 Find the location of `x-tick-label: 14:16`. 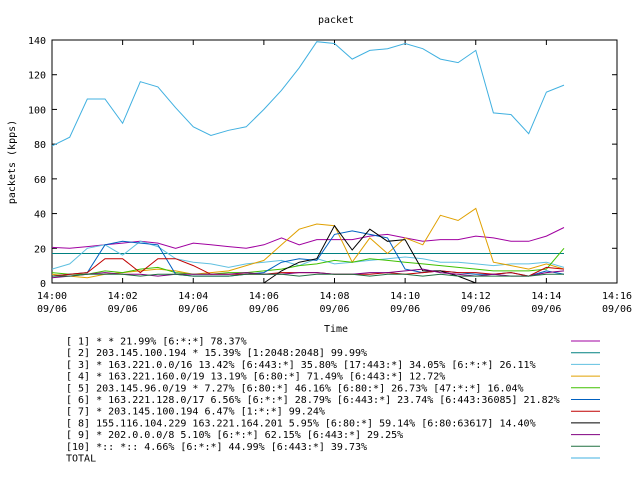

x-tick-label: 14:16 is located at coordinates (617, 296).